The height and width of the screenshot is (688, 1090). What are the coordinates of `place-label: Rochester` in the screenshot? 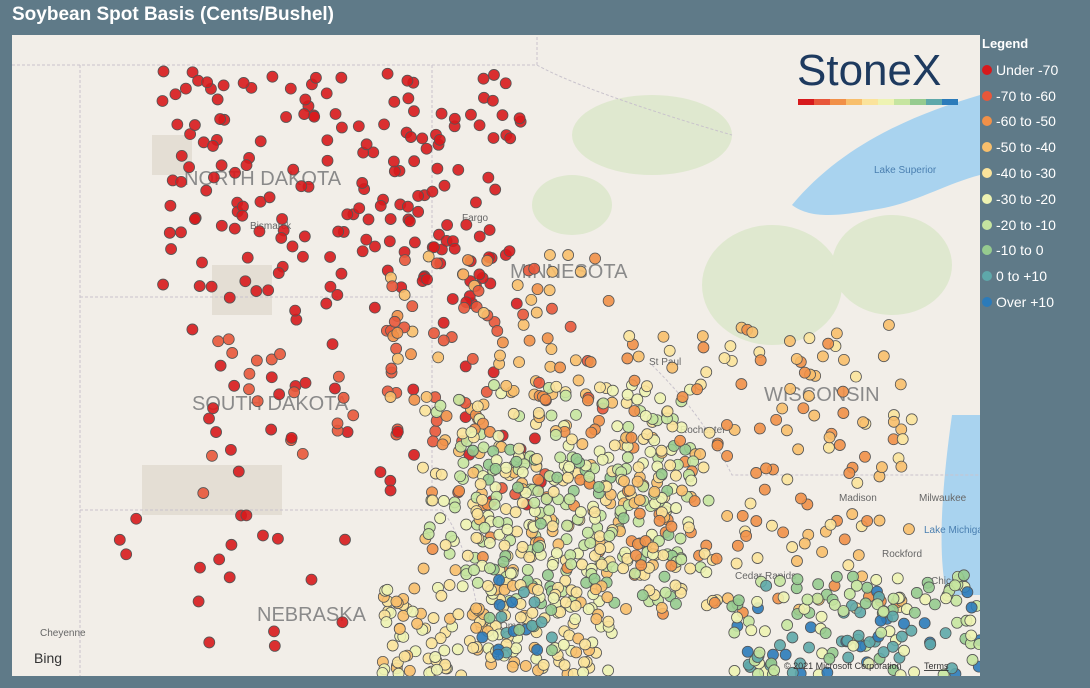 It's located at (703, 430).